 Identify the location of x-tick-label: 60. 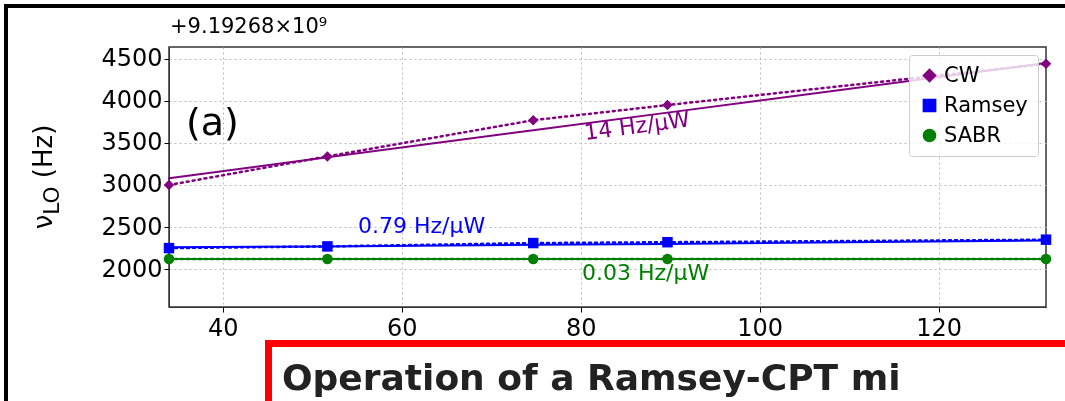
(402, 327).